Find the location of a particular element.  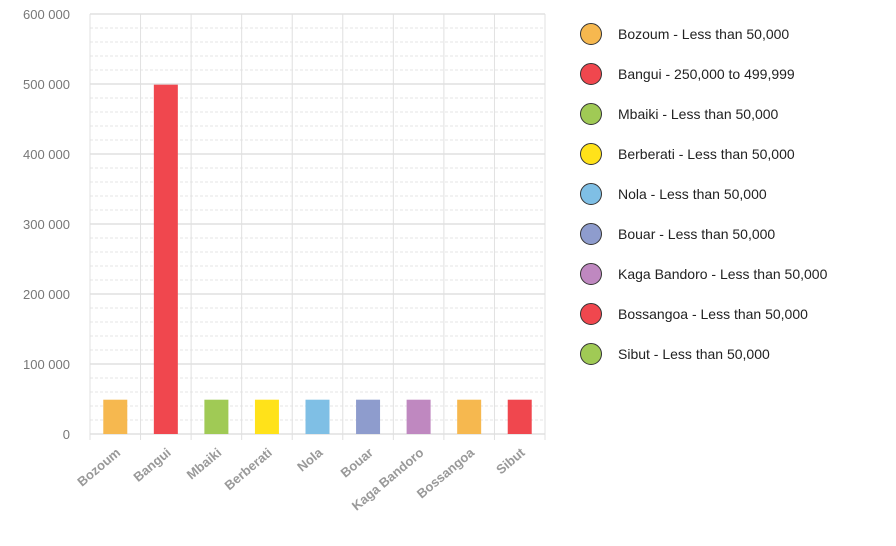

x-tick-label: Berberati is located at coordinates (248, 469).